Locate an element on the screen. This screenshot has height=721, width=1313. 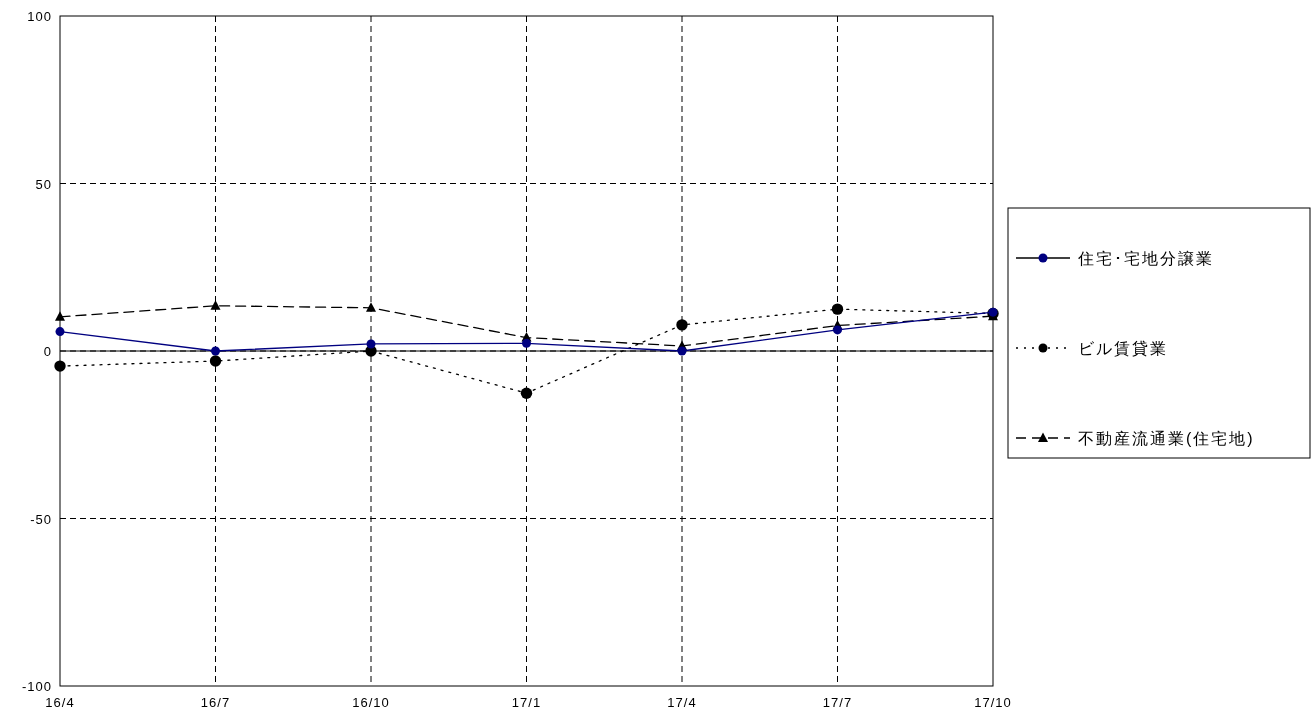
y-tick-label: 50 is located at coordinates (43, 184).